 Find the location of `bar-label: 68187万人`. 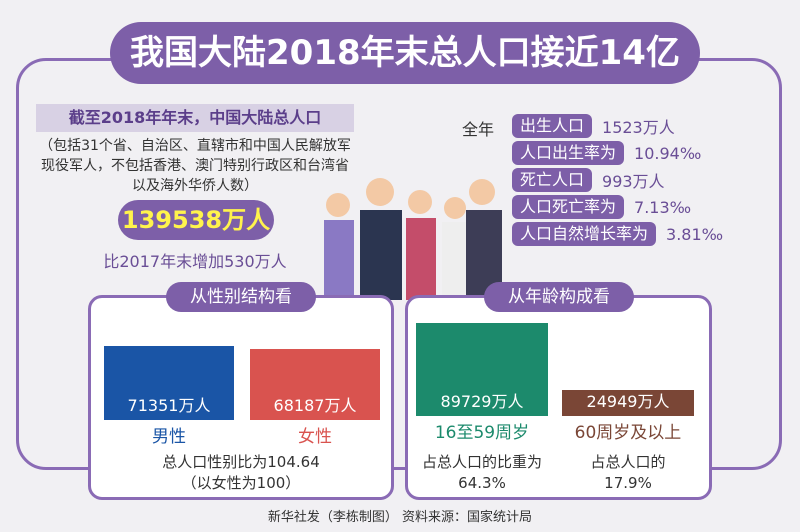

bar-label: 68187万人 is located at coordinates (315, 405).